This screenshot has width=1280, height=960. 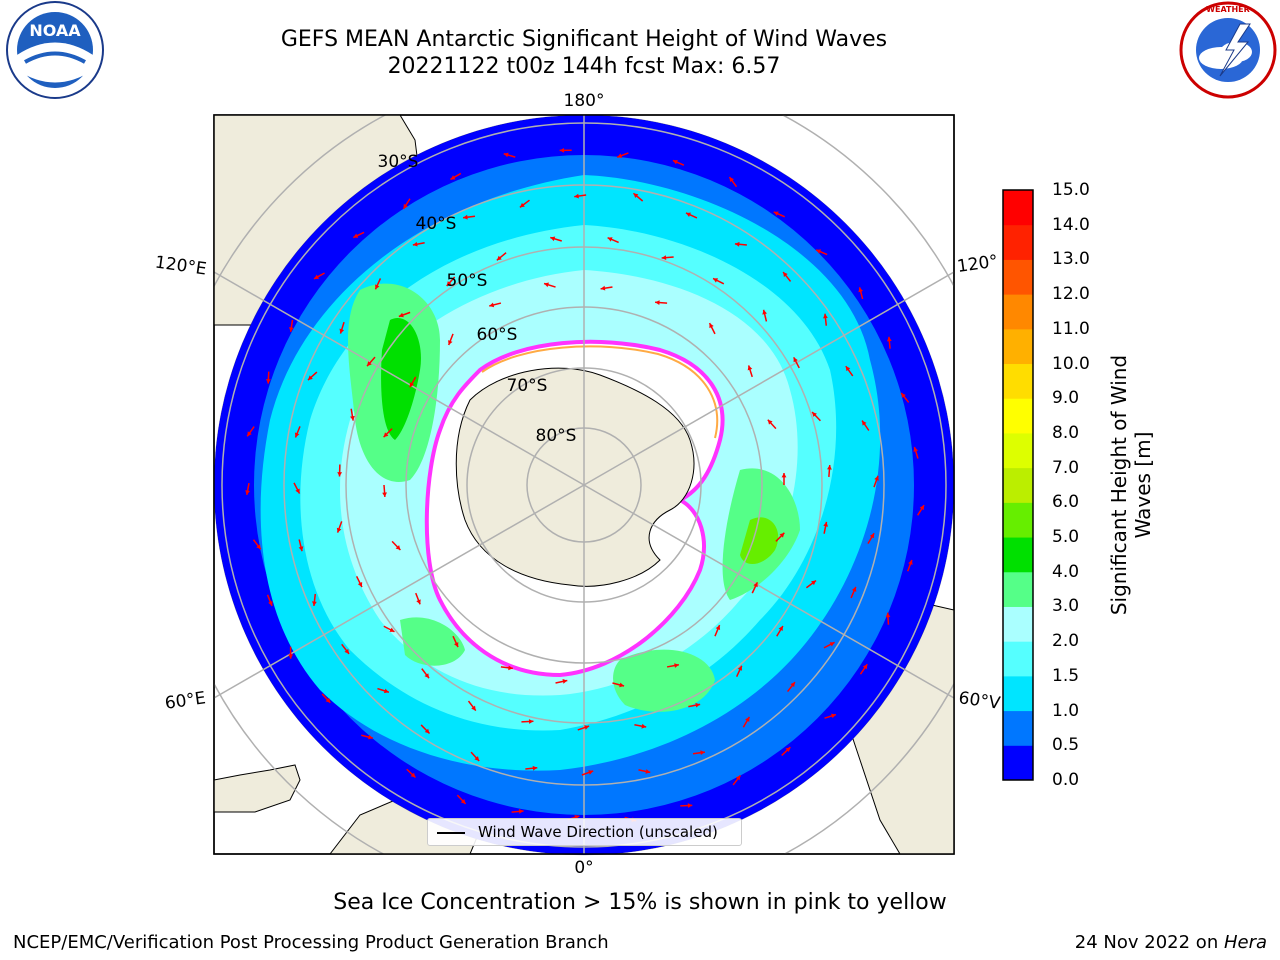 I want to click on legend-line-swatch, so click(x=451, y=833).